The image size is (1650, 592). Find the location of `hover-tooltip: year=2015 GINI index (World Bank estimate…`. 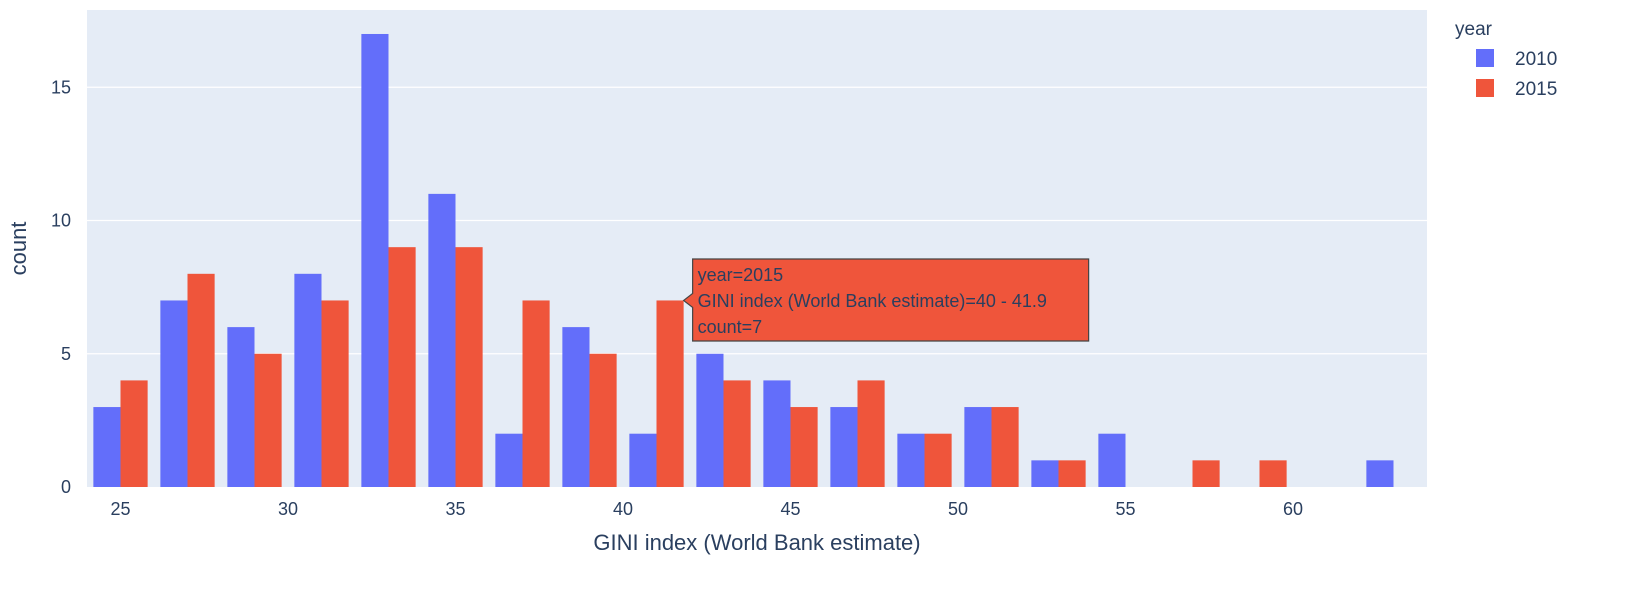

hover-tooltip: year=2015 GINI index (World Bank estimate… is located at coordinates (886, 300).